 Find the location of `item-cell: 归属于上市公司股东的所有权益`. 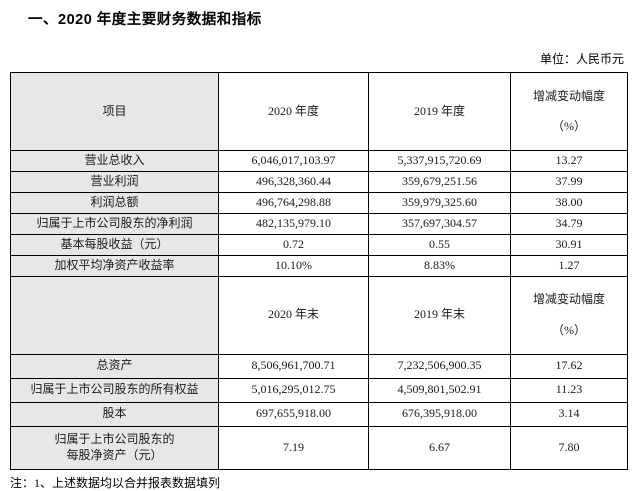

item-cell: 归属于上市公司股东的所有权益 is located at coordinates (114, 390).